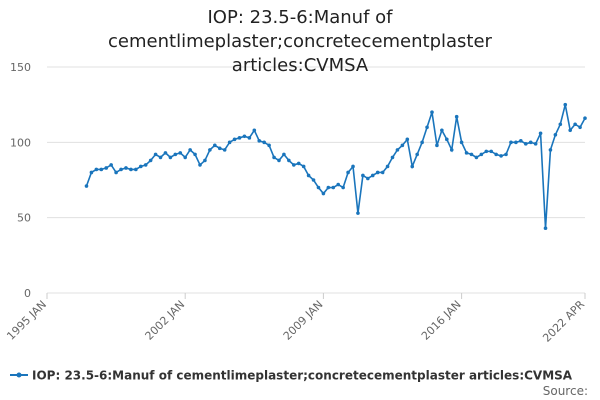  Describe the element at coordinates (165, 320) in the screenshot. I see `x-tick-label: 2002 JAN` at that location.